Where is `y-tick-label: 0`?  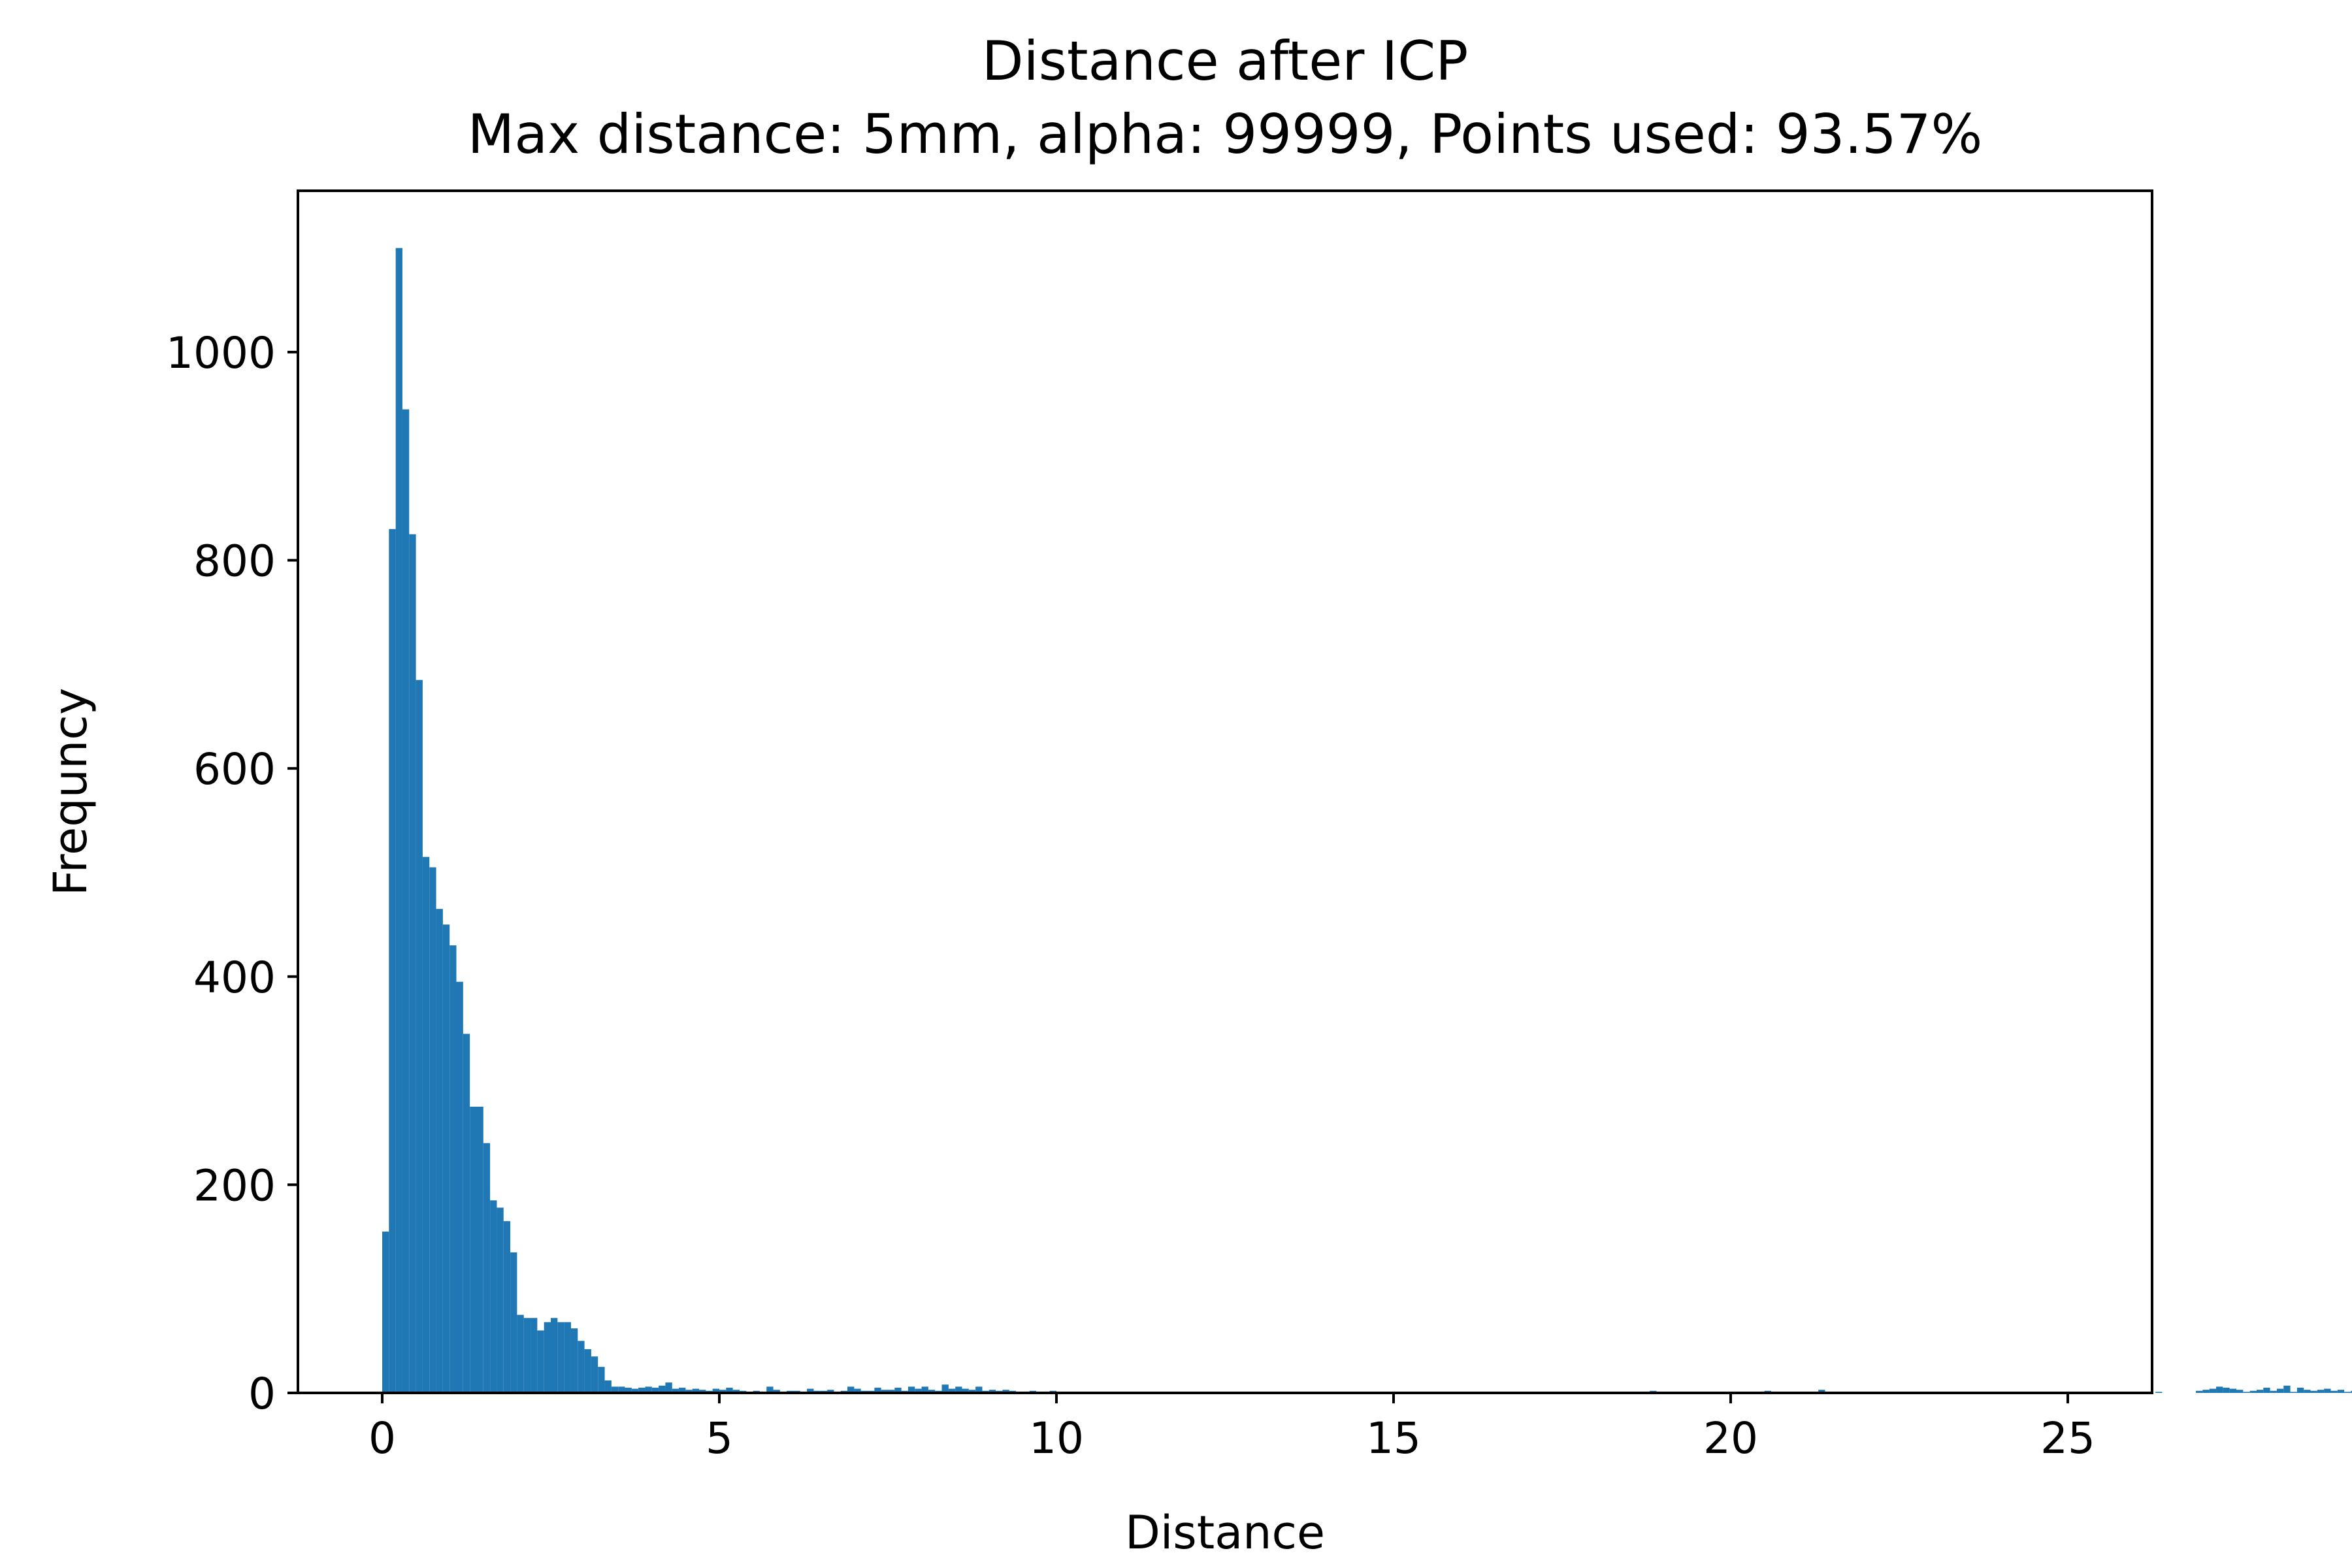
y-tick-label: 0 is located at coordinates (262, 1394).